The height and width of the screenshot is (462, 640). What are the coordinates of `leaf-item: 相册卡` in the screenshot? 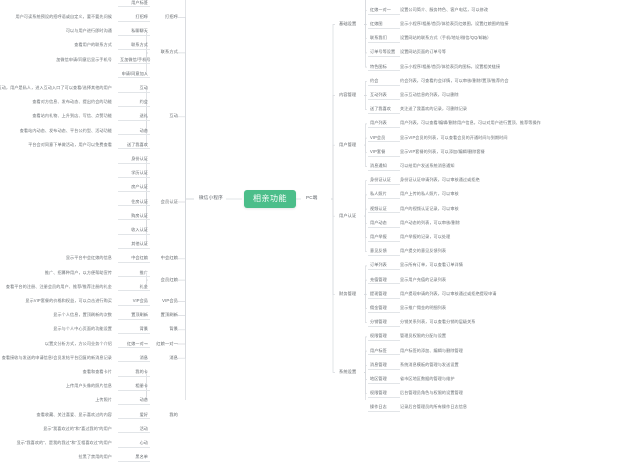 It's located at (134, 387).